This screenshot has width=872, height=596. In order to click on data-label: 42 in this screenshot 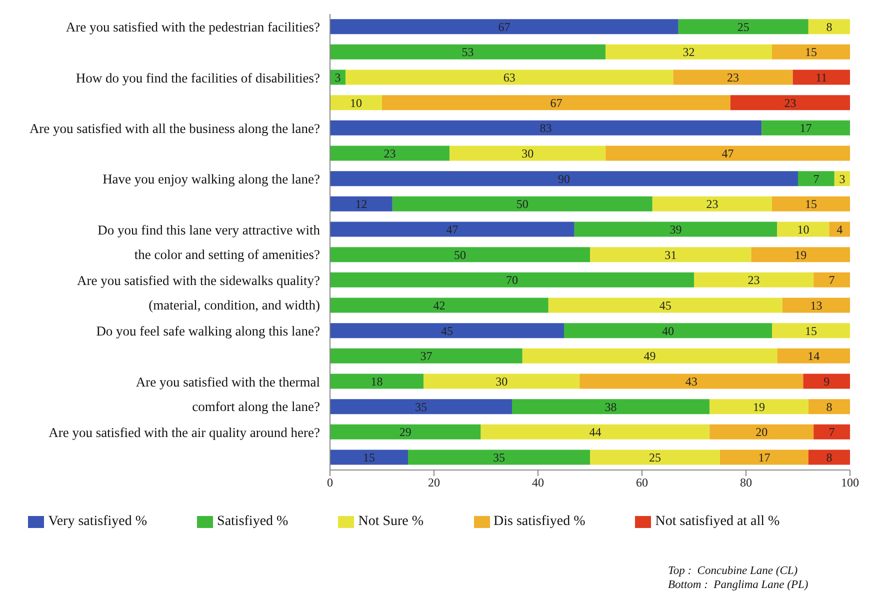, I will do `click(439, 305)`.